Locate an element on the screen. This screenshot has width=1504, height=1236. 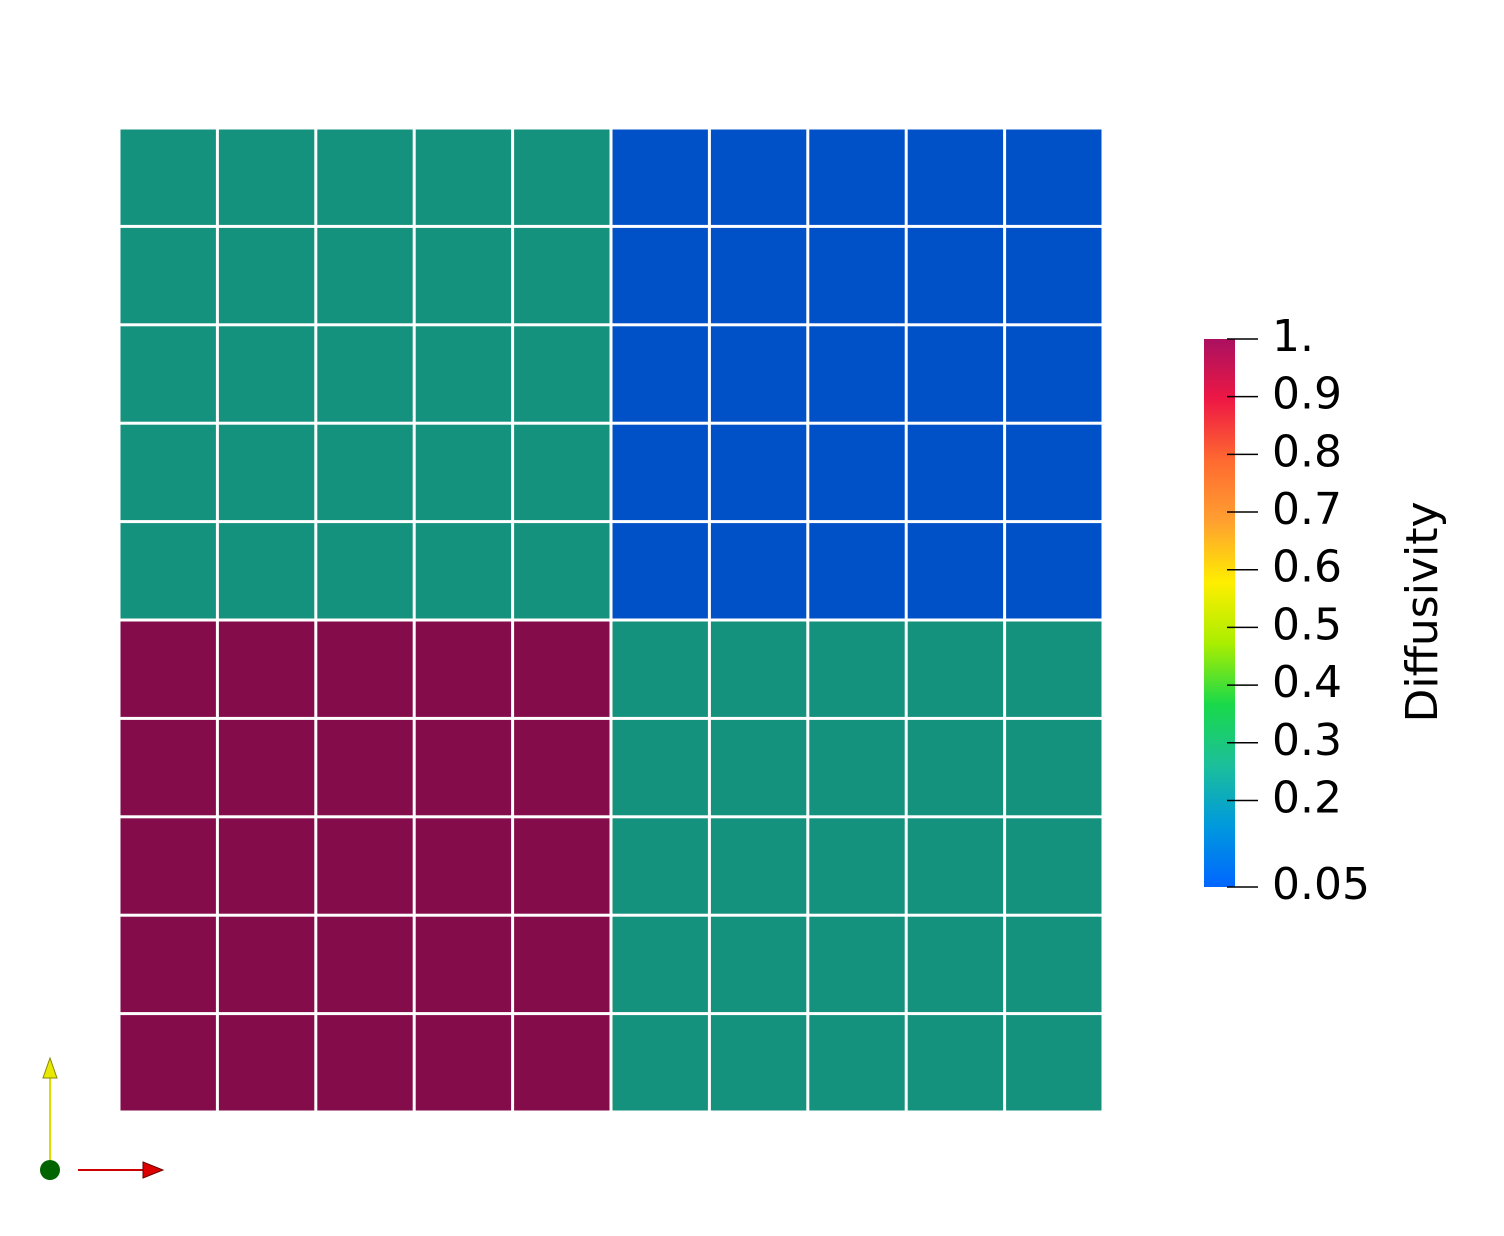
colorbar-tick-label: 0.3 is located at coordinates (1307, 740).